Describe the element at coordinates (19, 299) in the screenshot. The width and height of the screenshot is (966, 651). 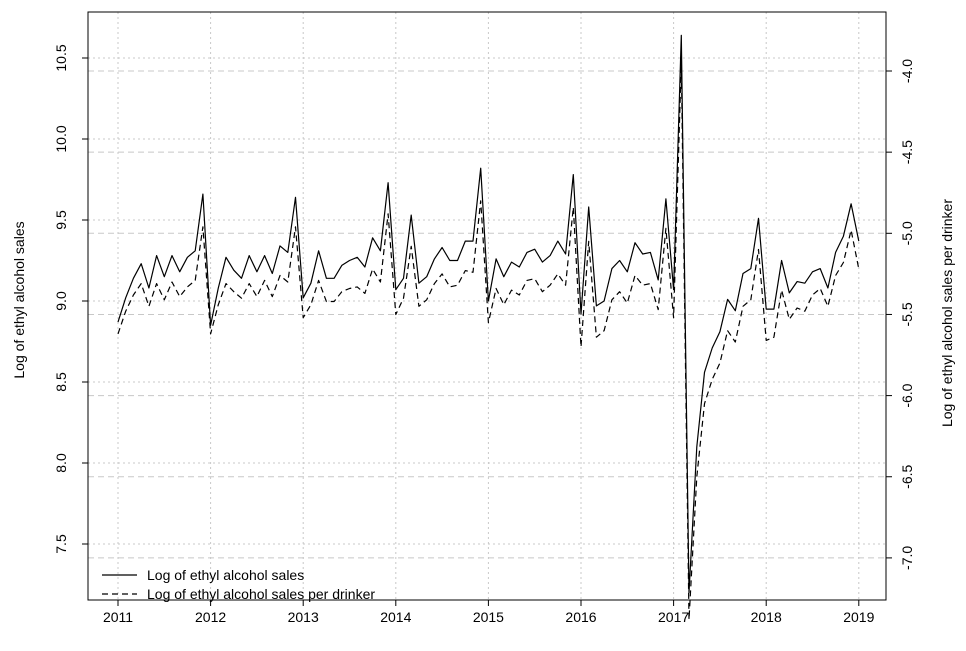
I see `y-axis-label: Log of ethyl alcohol sales` at that location.